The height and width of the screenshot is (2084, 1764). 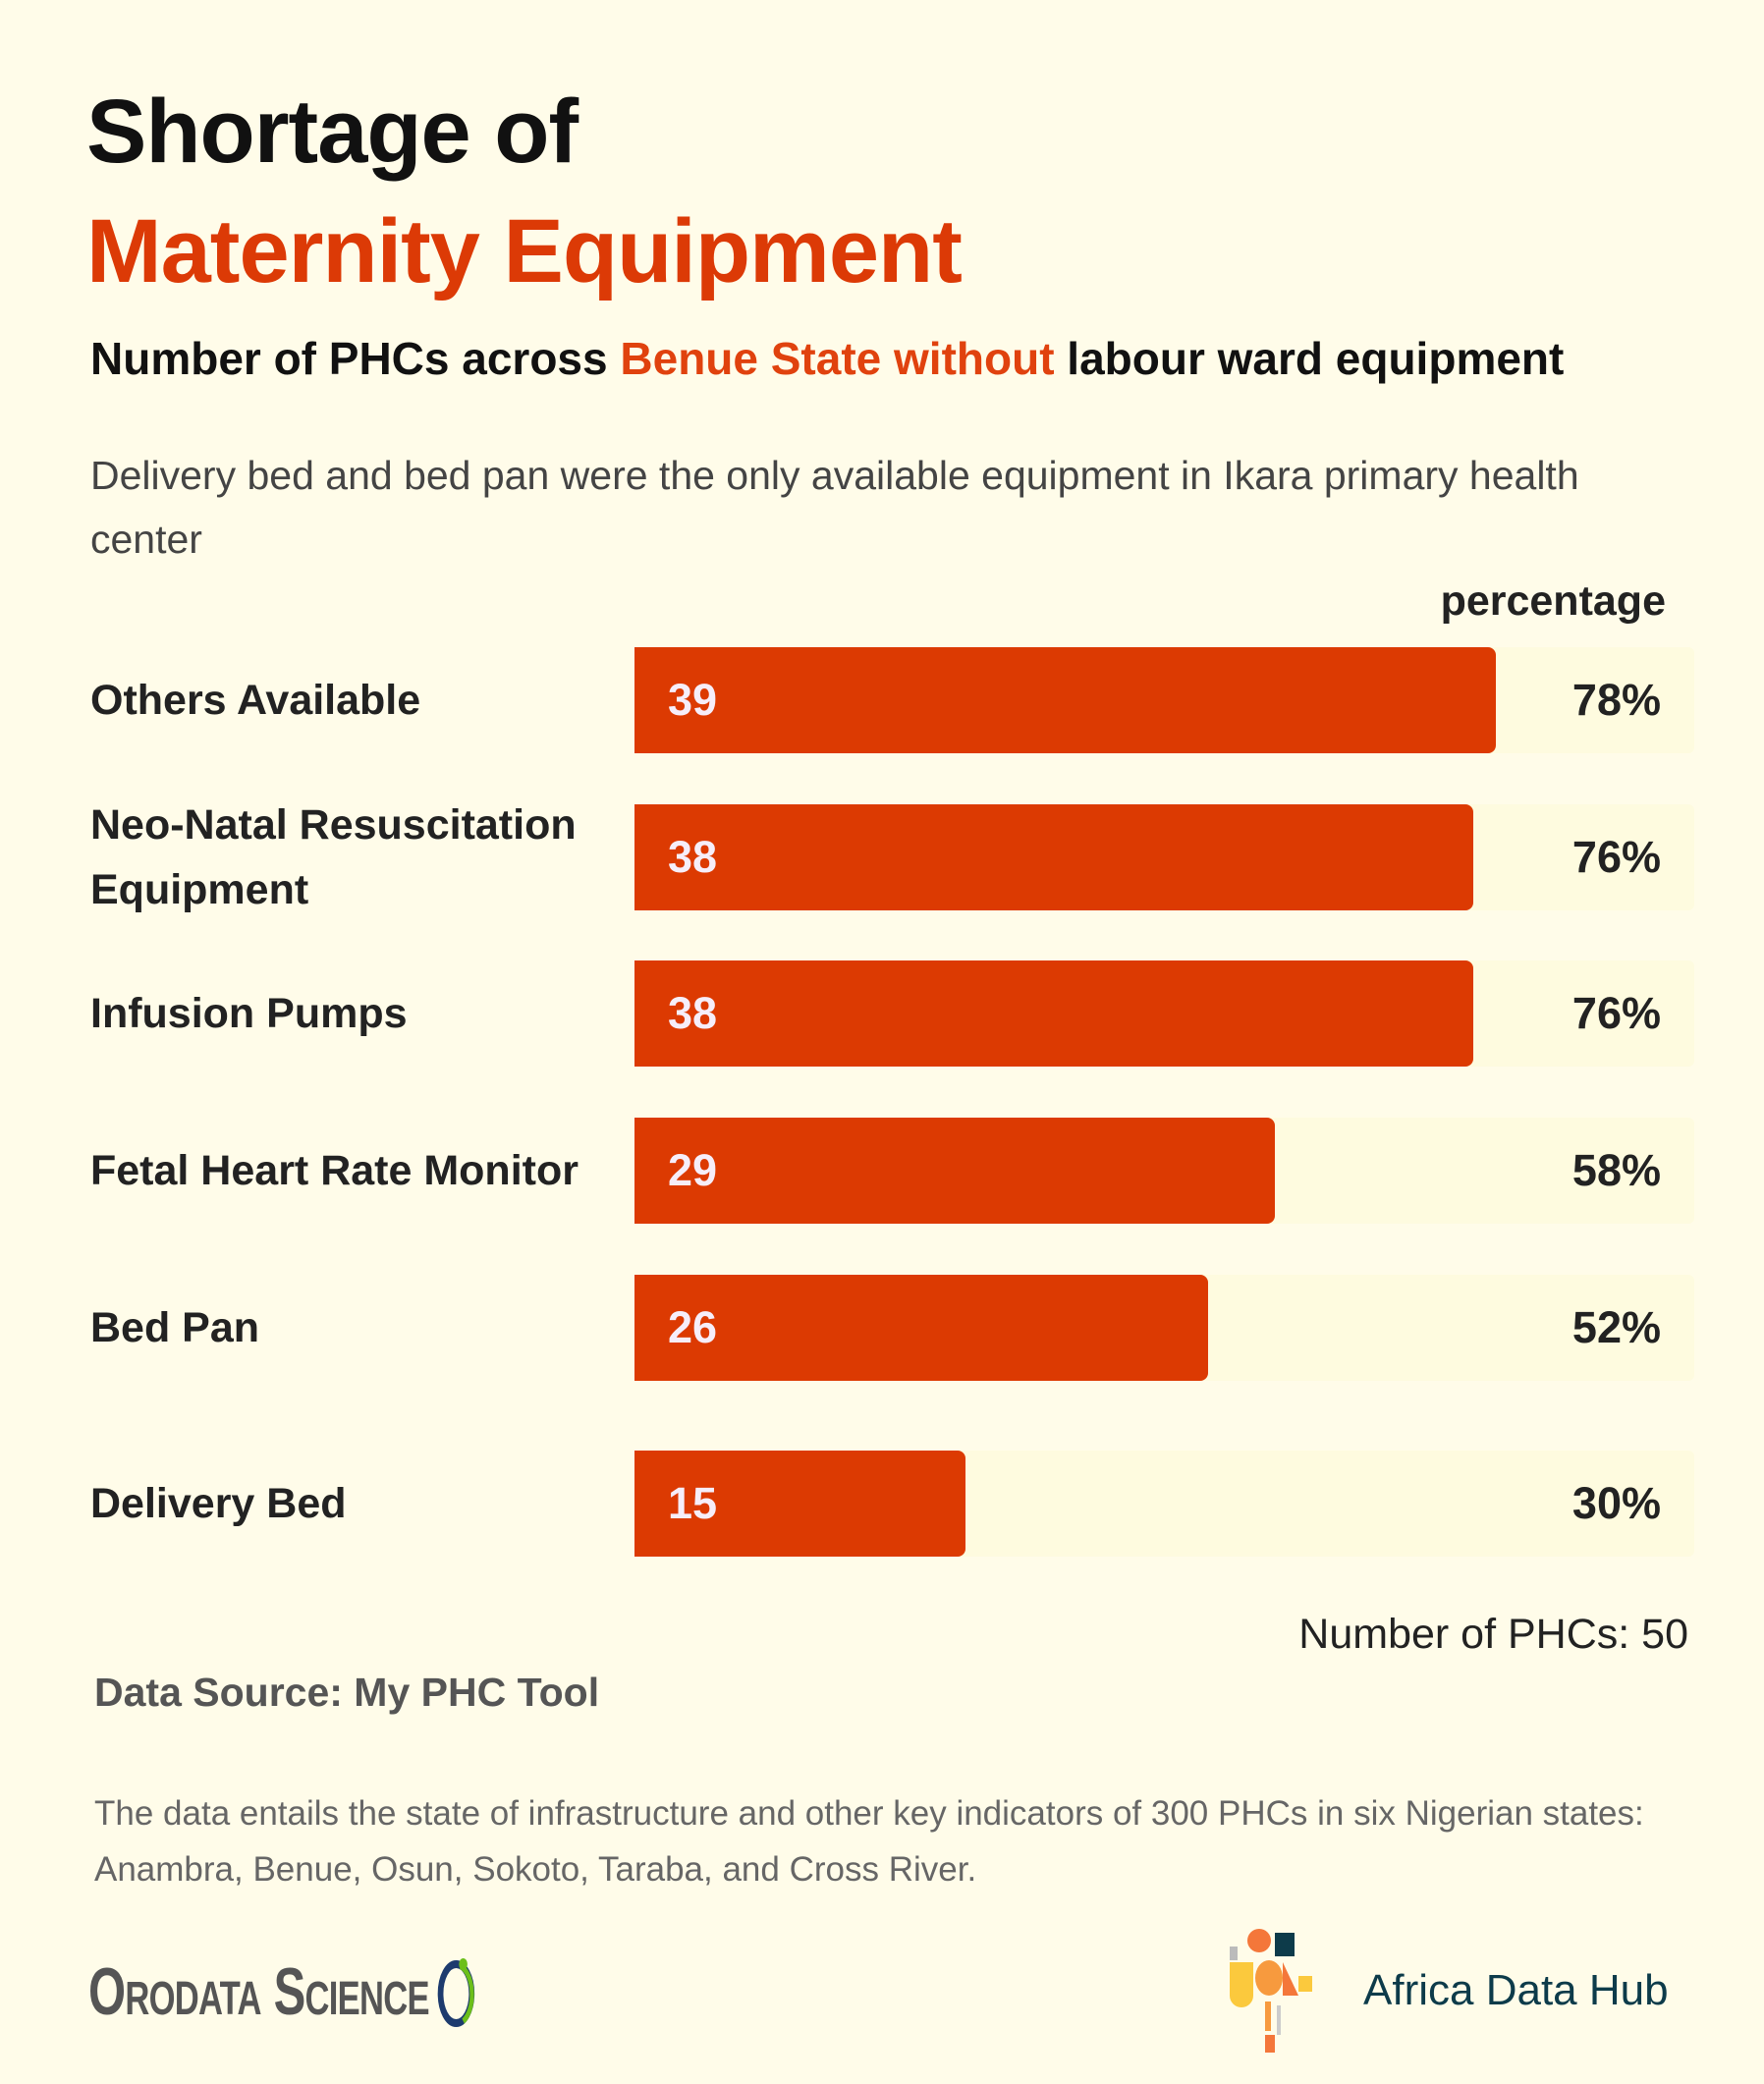 What do you see at coordinates (1616, 1503) in the screenshot?
I see `percentage-label: 30%` at bounding box center [1616, 1503].